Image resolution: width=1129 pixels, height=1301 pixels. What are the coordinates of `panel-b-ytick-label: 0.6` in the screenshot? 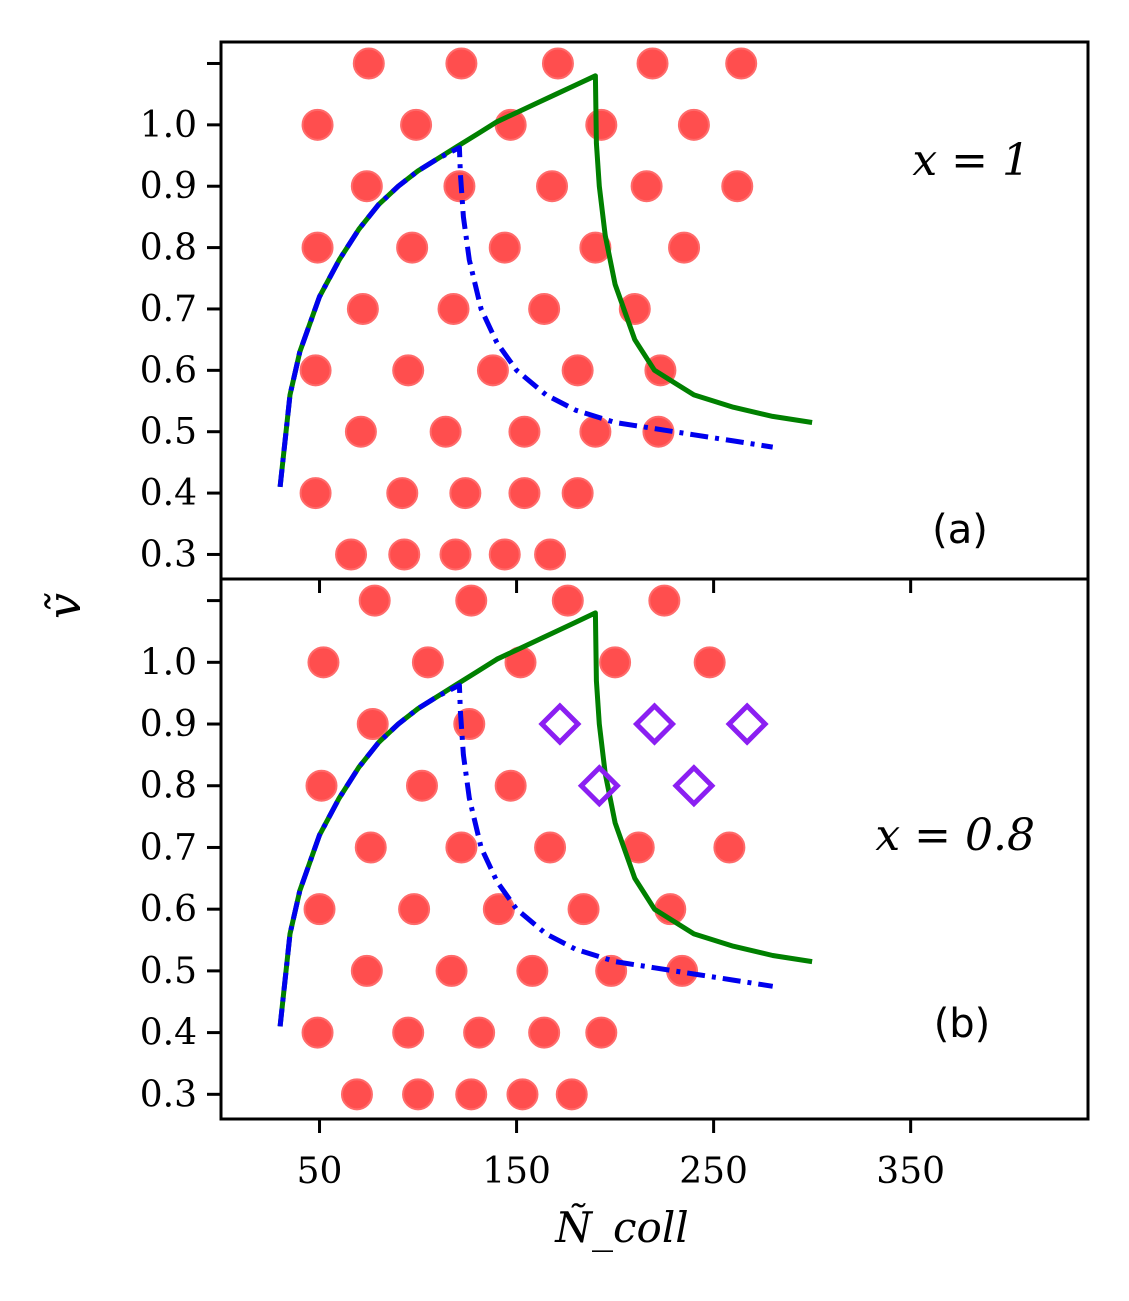 It's located at (168, 909).